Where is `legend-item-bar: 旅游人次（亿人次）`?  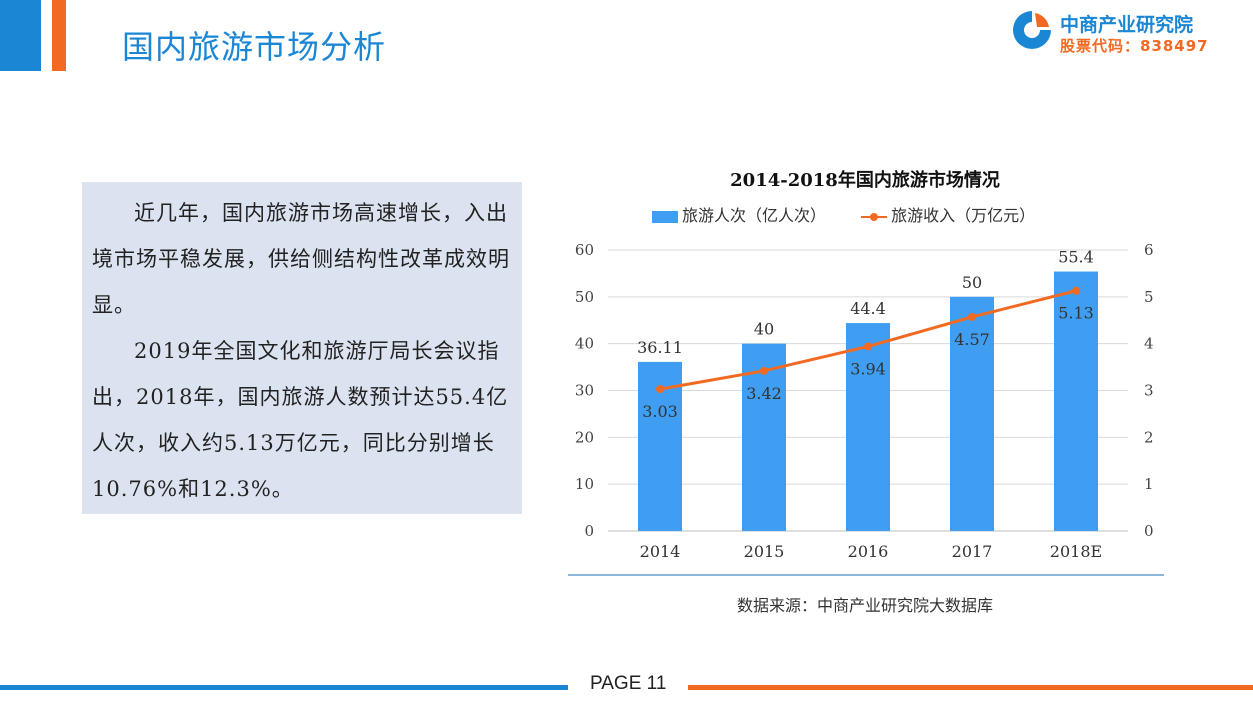
legend-item-bar: 旅游人次（亿人次） is located at coordinates (739, 214).